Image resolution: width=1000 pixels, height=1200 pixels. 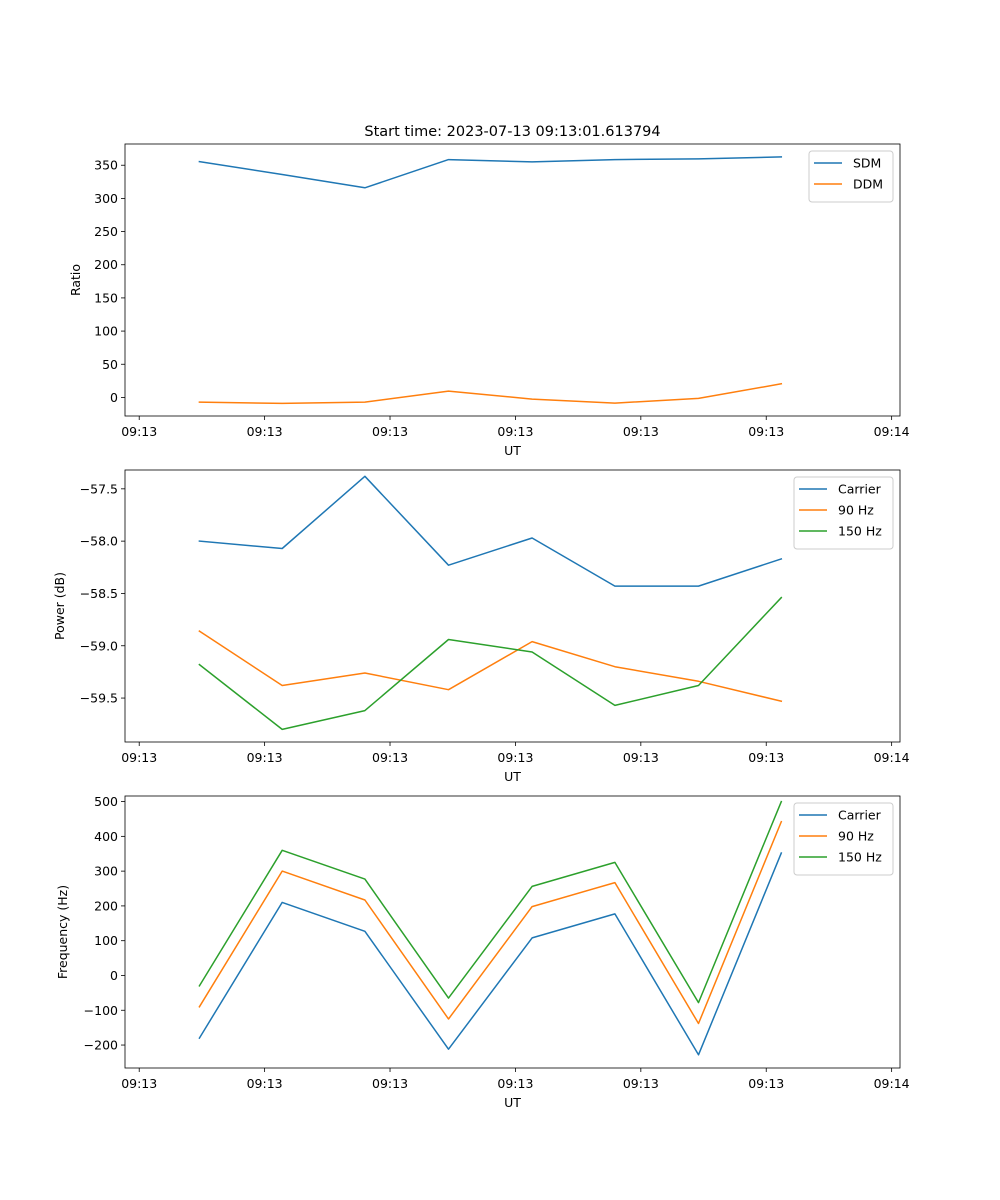 What do you see at coordinates (110, 364) in the screenshot?
I see `y-tick-label: 50` at bounding box center [110, 364].